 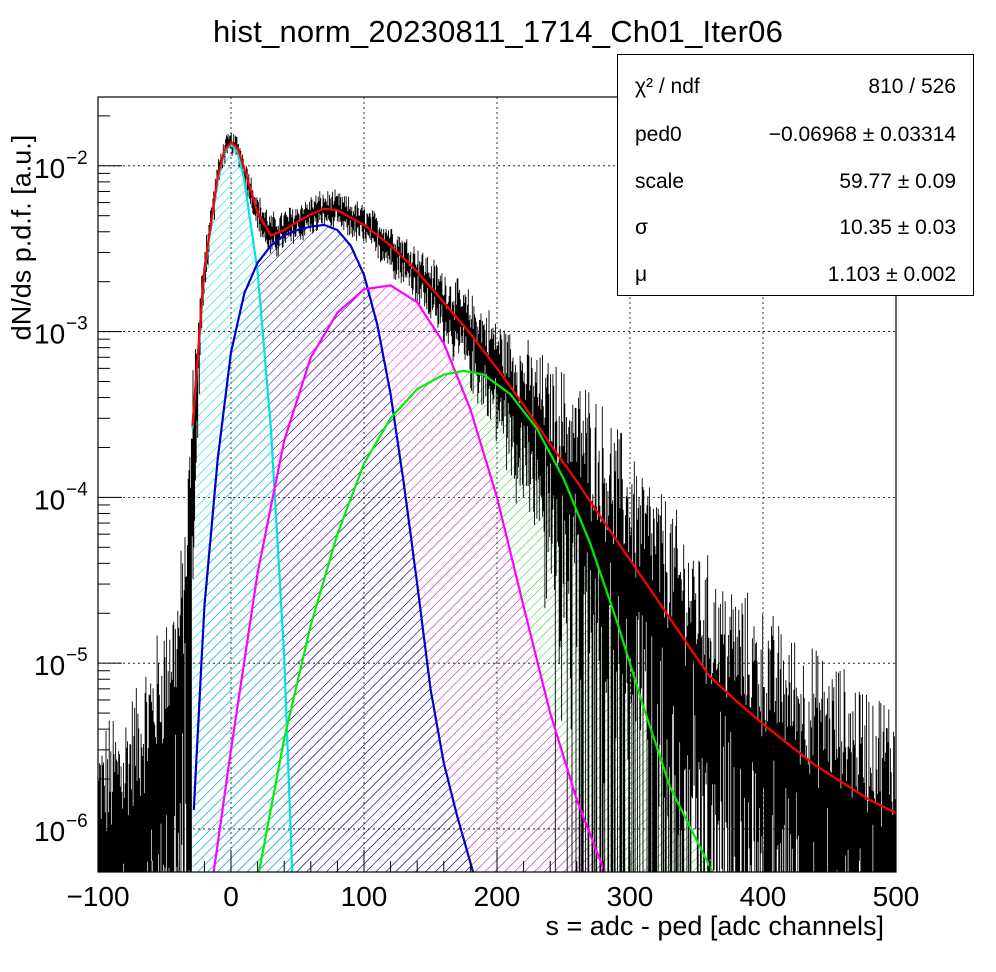 What do you see at coordinates (896, 896) in the screenshot?
I see `x-tick-label: 500` at bounding box center [896, 896].